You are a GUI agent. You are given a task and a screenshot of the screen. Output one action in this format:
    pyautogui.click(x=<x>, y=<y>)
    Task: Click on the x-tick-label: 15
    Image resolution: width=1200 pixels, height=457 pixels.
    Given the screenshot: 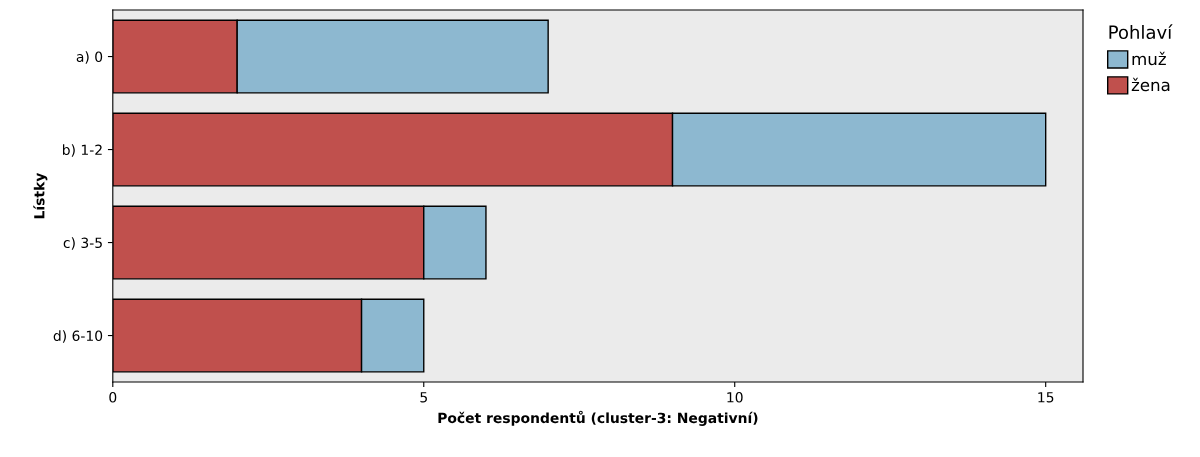 What is the action you would take?
    pyautogui.click(x=1046, y=397)
    